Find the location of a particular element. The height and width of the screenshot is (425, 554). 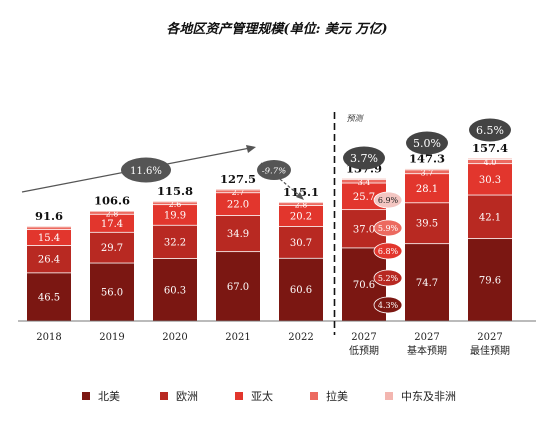

segment-label: 70.6 is located at coordinates (364, 285).